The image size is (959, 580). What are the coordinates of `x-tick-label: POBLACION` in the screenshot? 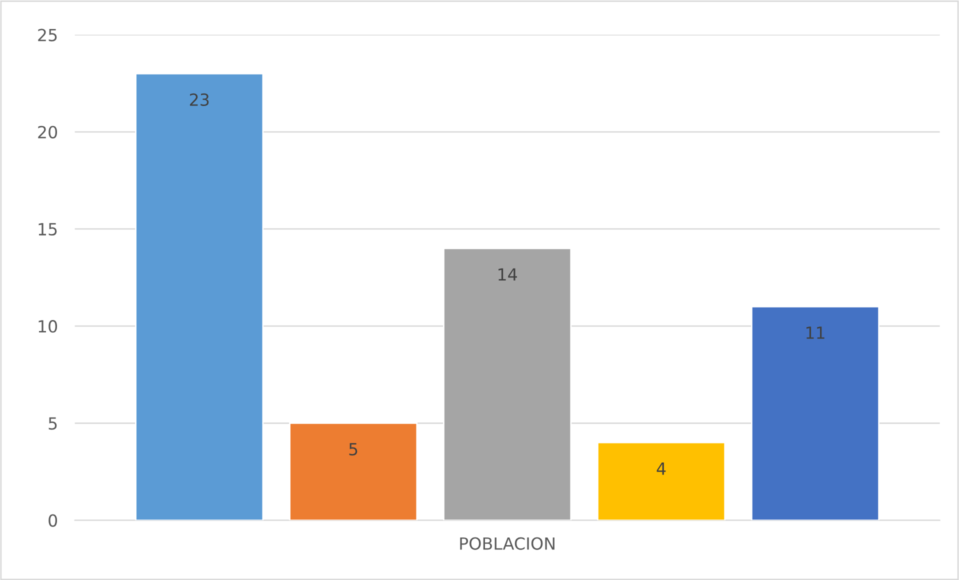 It's located at (507, 543).